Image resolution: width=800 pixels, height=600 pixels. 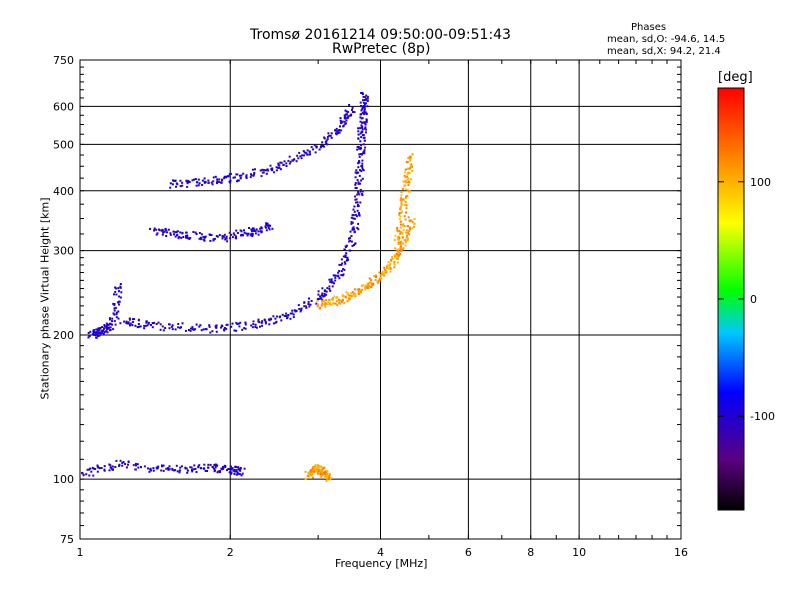 What do you see at coordinates (579, 552) in the screenshot?
I see `x-tick-label: 10` at bounding box center [579, 552].